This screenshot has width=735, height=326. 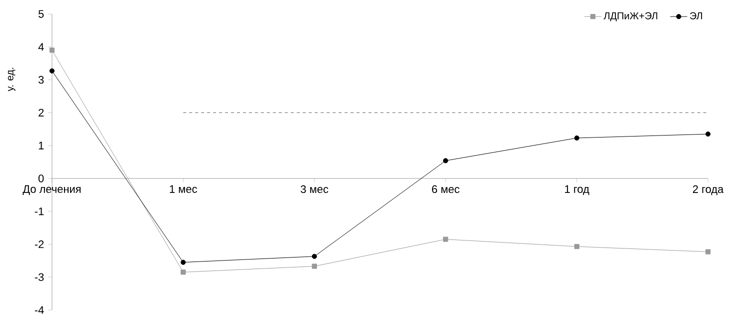 What do you see at coordinates (39, 310) in the screenshot?
I see `y-tick-label: -4` at bounding box center [39, 310].